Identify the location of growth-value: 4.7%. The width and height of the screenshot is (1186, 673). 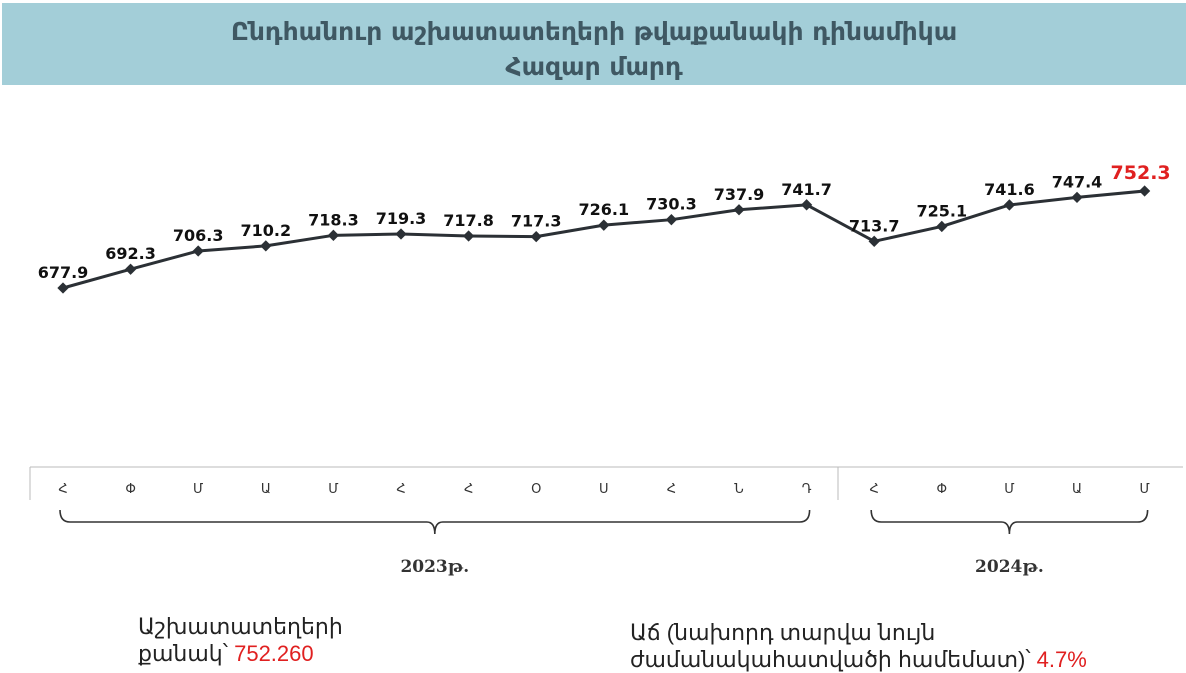
(1061, 659).